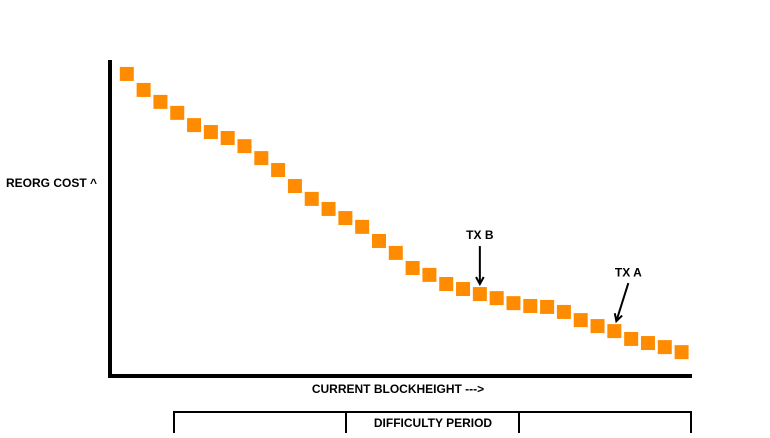 This screenshot has width=770, height=438. What do you see at coordinates (622, 302) in the screenshot?
I see `annotation-arrow` at bounding box center [622, 302].